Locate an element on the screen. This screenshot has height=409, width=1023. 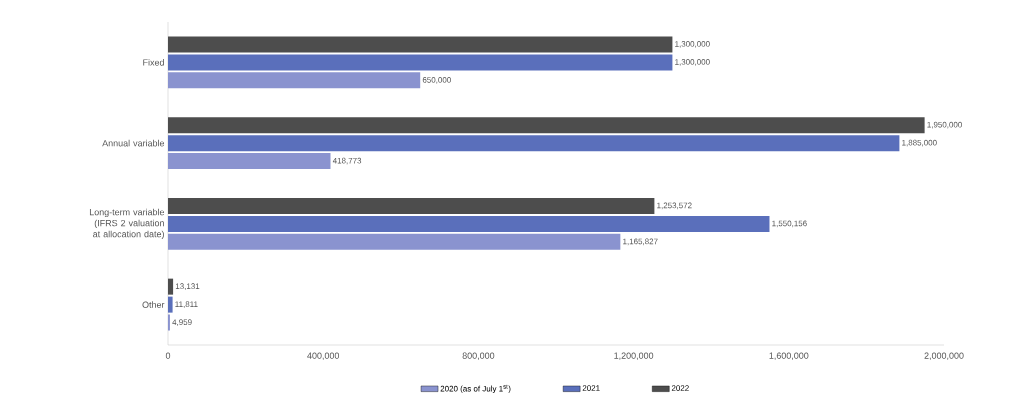
y-tick-label: Fixed is located at coordinates (153, 62).